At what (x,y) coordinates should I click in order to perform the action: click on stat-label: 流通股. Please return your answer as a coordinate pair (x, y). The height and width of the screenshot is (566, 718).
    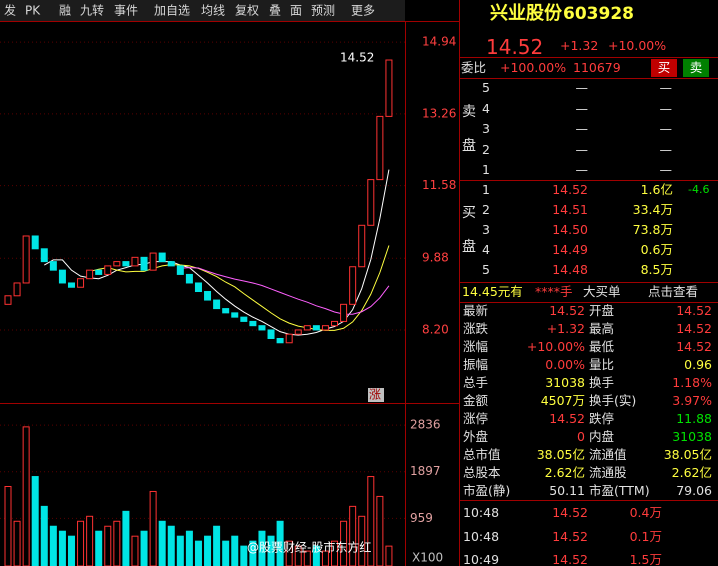
    Looking at the image, I should click on (608, 472).